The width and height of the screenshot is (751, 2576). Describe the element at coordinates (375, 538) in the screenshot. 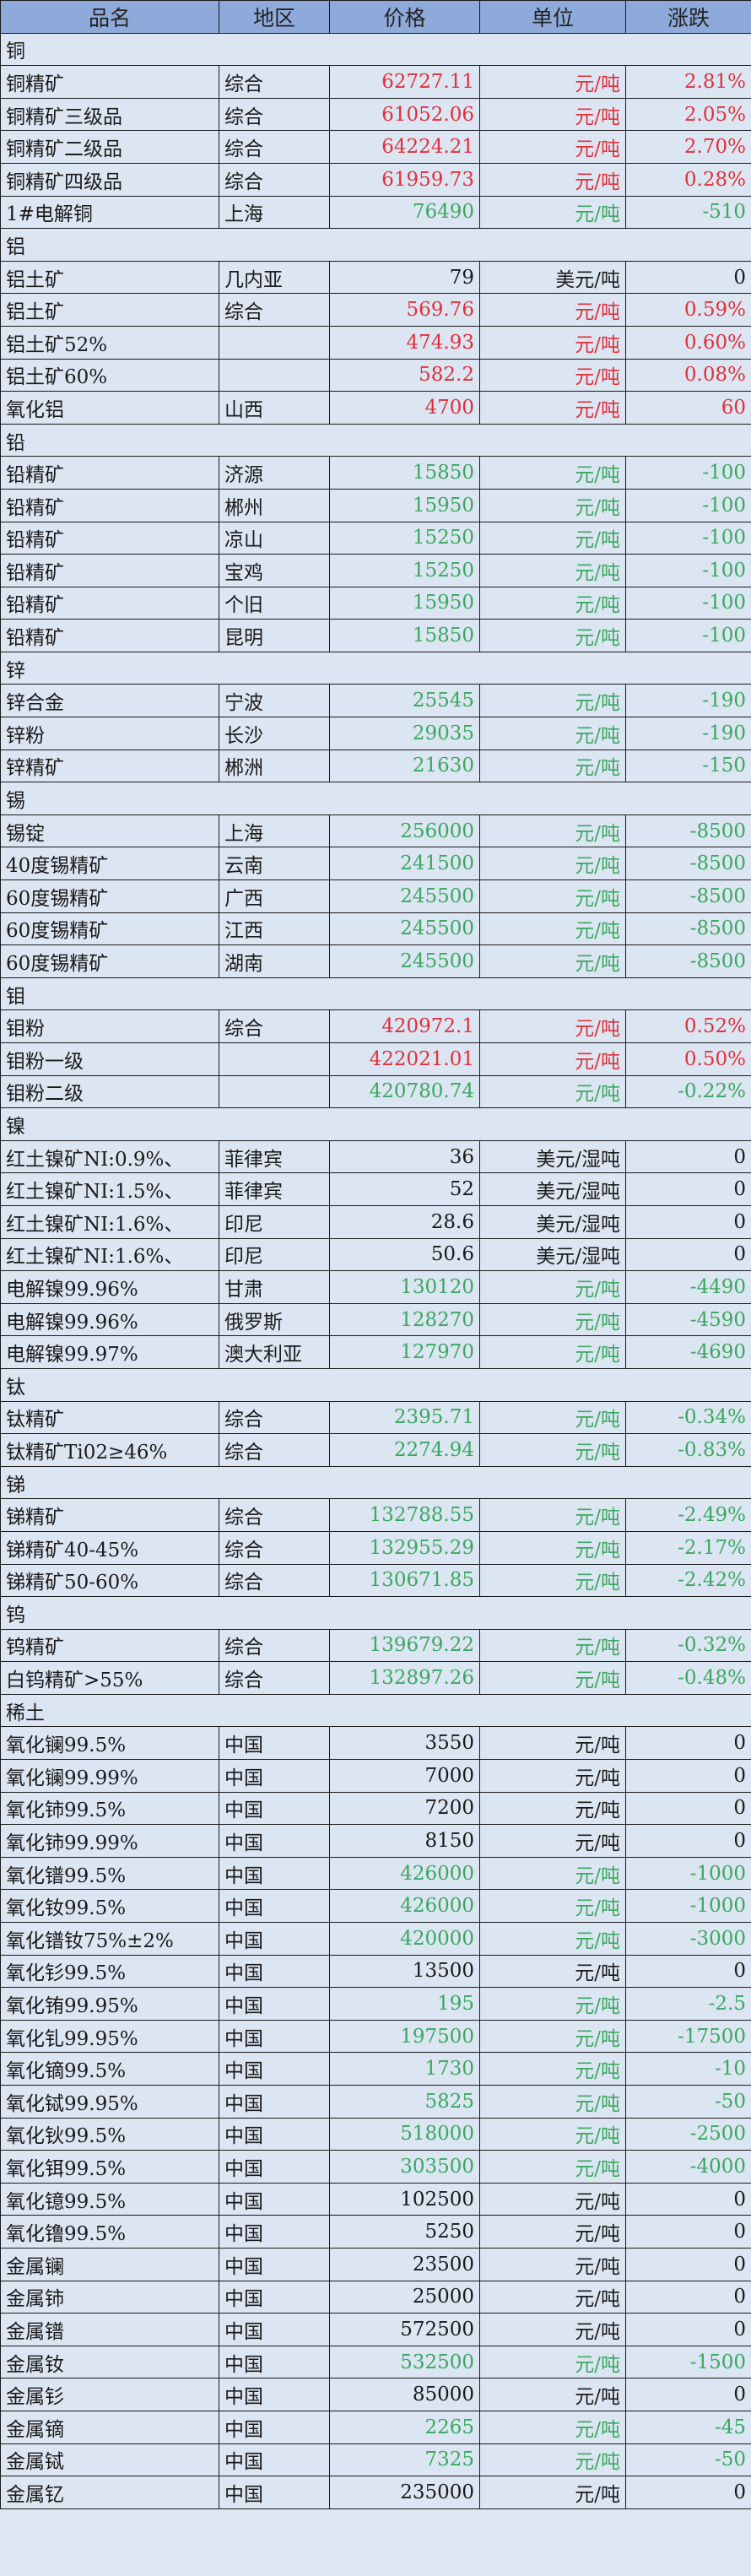

I see `table-row: 铅精矿 凉山 15250 元/吨 -100` at that location.